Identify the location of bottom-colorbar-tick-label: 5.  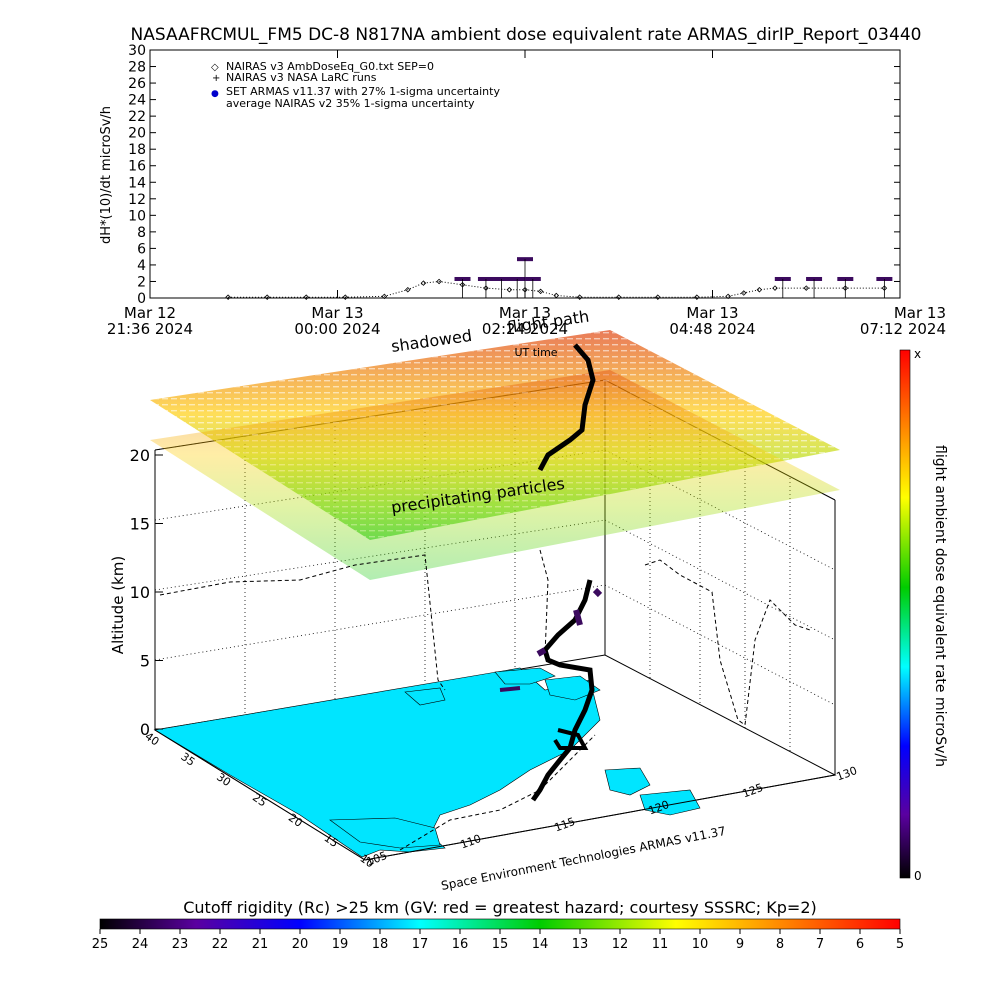
(900, 944).